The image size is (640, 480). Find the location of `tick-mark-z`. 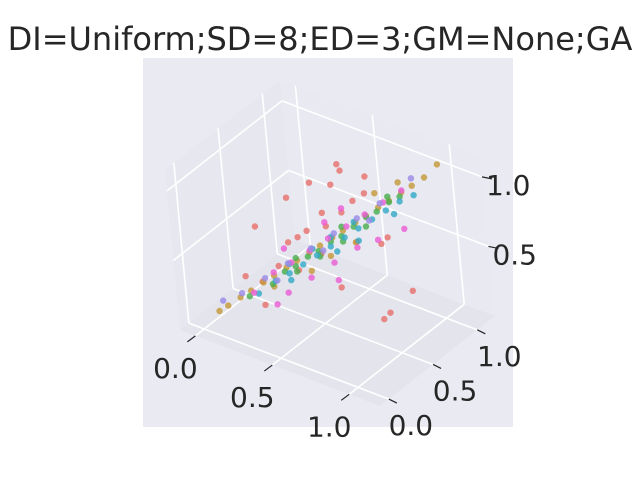

tick-mark-z is located at coordinates (493, 247).